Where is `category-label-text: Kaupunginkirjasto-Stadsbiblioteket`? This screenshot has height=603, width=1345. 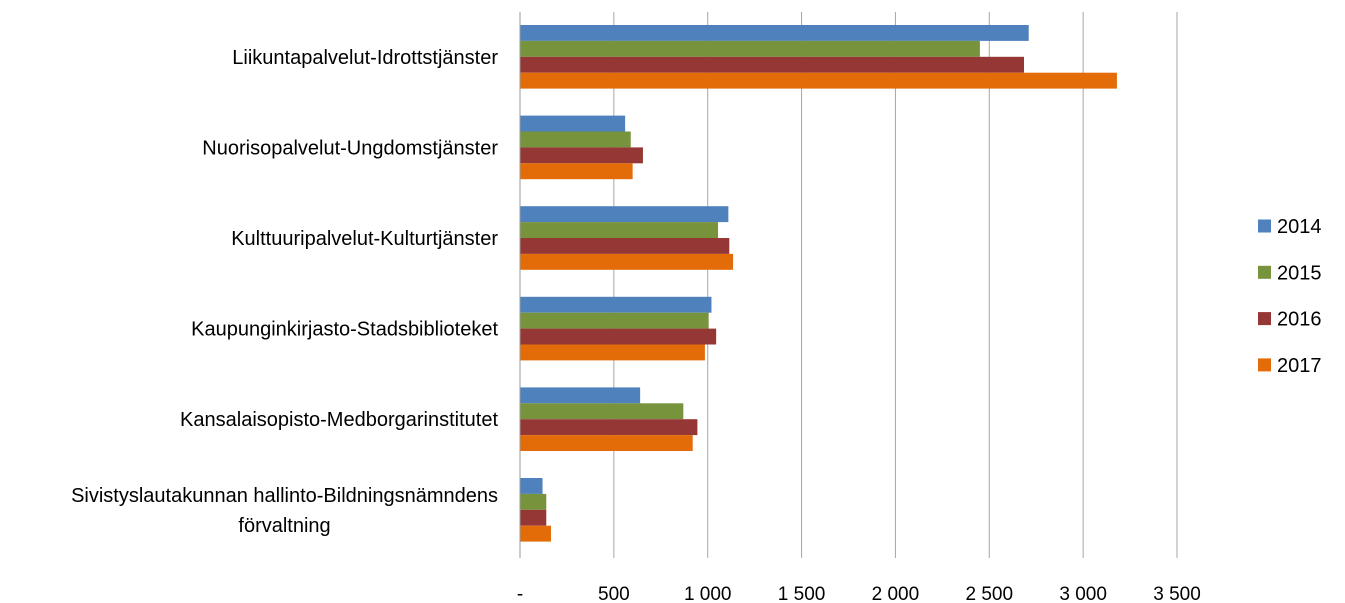
category-label-text: Kaupunginkirjasto-Stadsbiblioteket is located at coordinates (344, 330).